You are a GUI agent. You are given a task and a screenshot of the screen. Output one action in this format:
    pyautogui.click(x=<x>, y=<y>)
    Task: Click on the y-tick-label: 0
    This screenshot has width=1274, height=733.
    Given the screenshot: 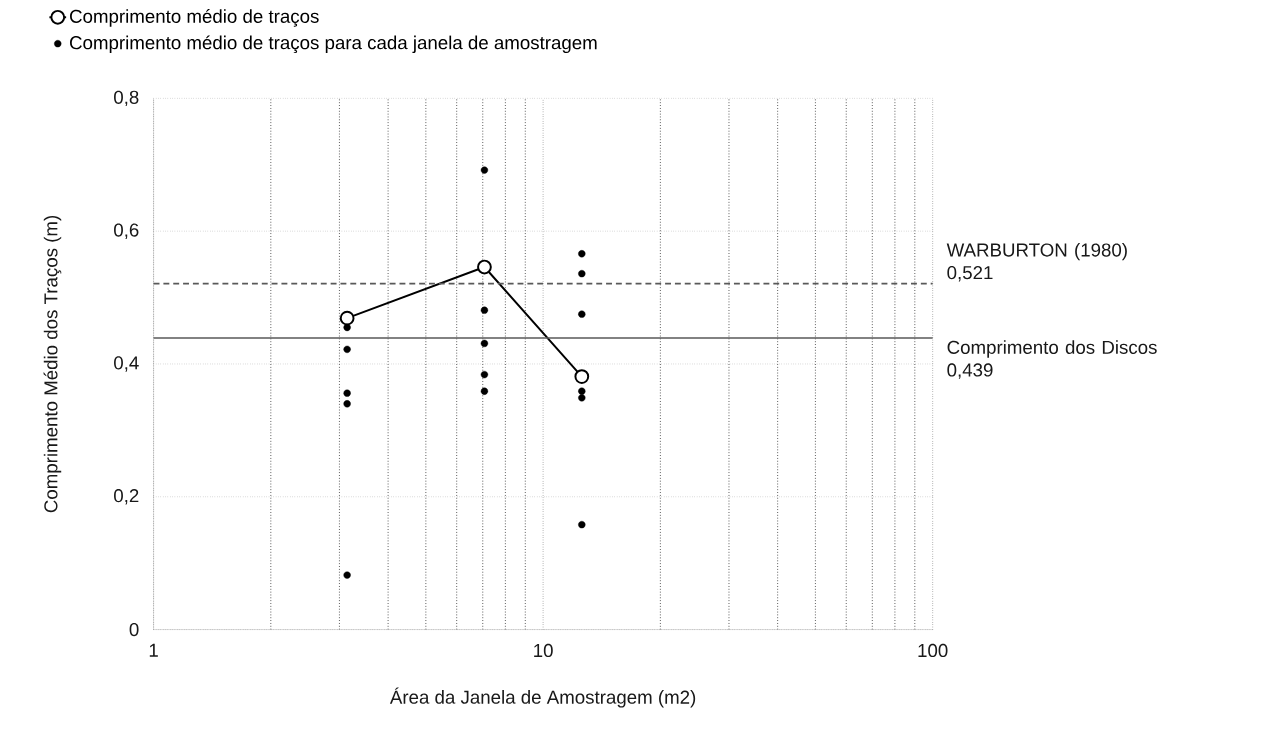 What is the action you would take?
    pyautogui.click(x=134, y=630)
    